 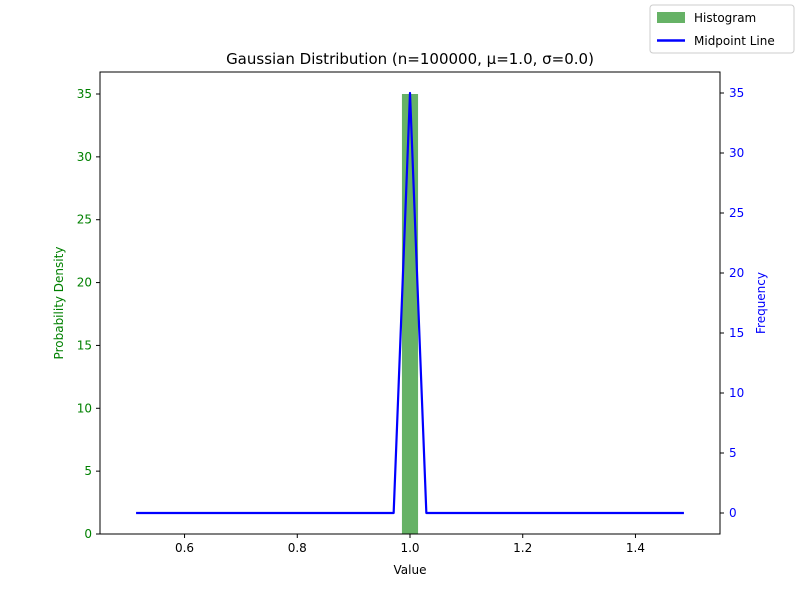 What do you see at coordinates (736, 333) in the screenshot?
I see `y-right-tick-label: 15` at bounding box center [736, 333].